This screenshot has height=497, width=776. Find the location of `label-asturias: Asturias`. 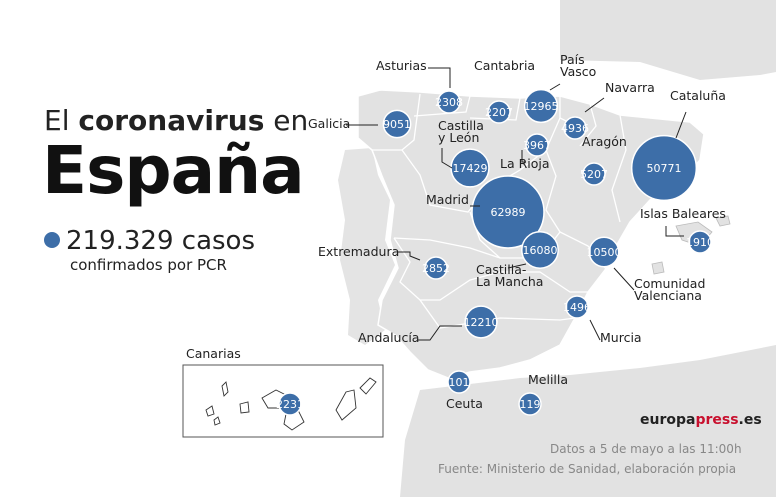

label-asturias: Asturias is located at coordinates (401, 65).